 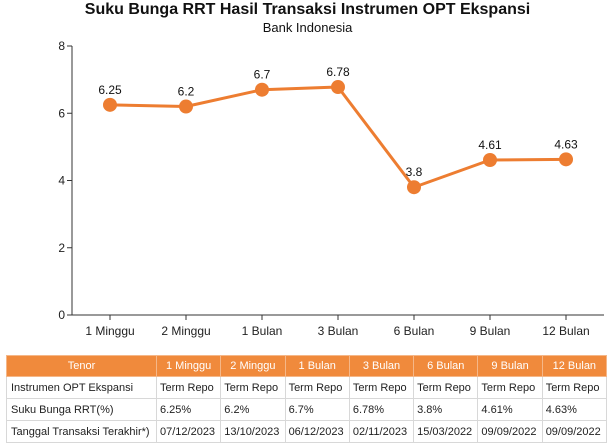 I want to click on x-tick-label: 2 Minggu, so click(x=185, y=331).